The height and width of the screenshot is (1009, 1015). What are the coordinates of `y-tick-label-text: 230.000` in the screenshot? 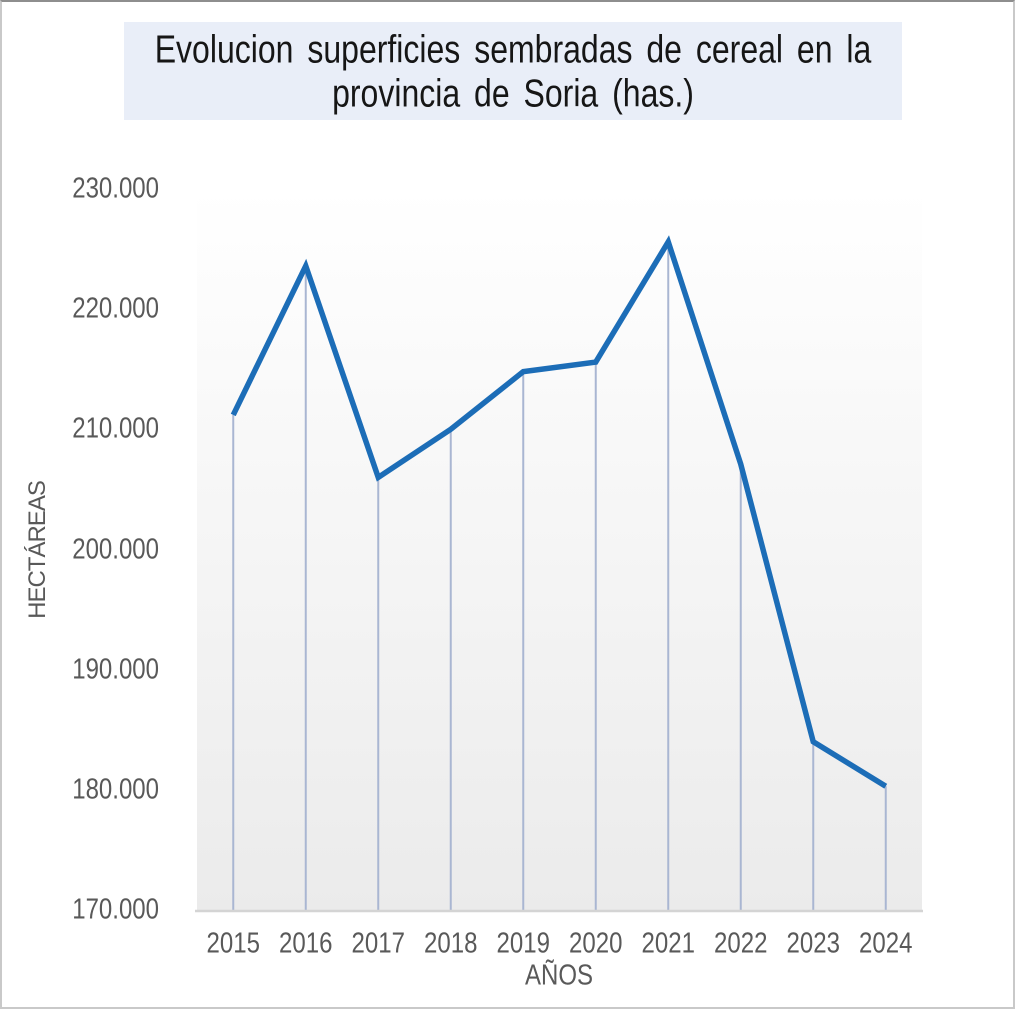 It's located at (115, 188).